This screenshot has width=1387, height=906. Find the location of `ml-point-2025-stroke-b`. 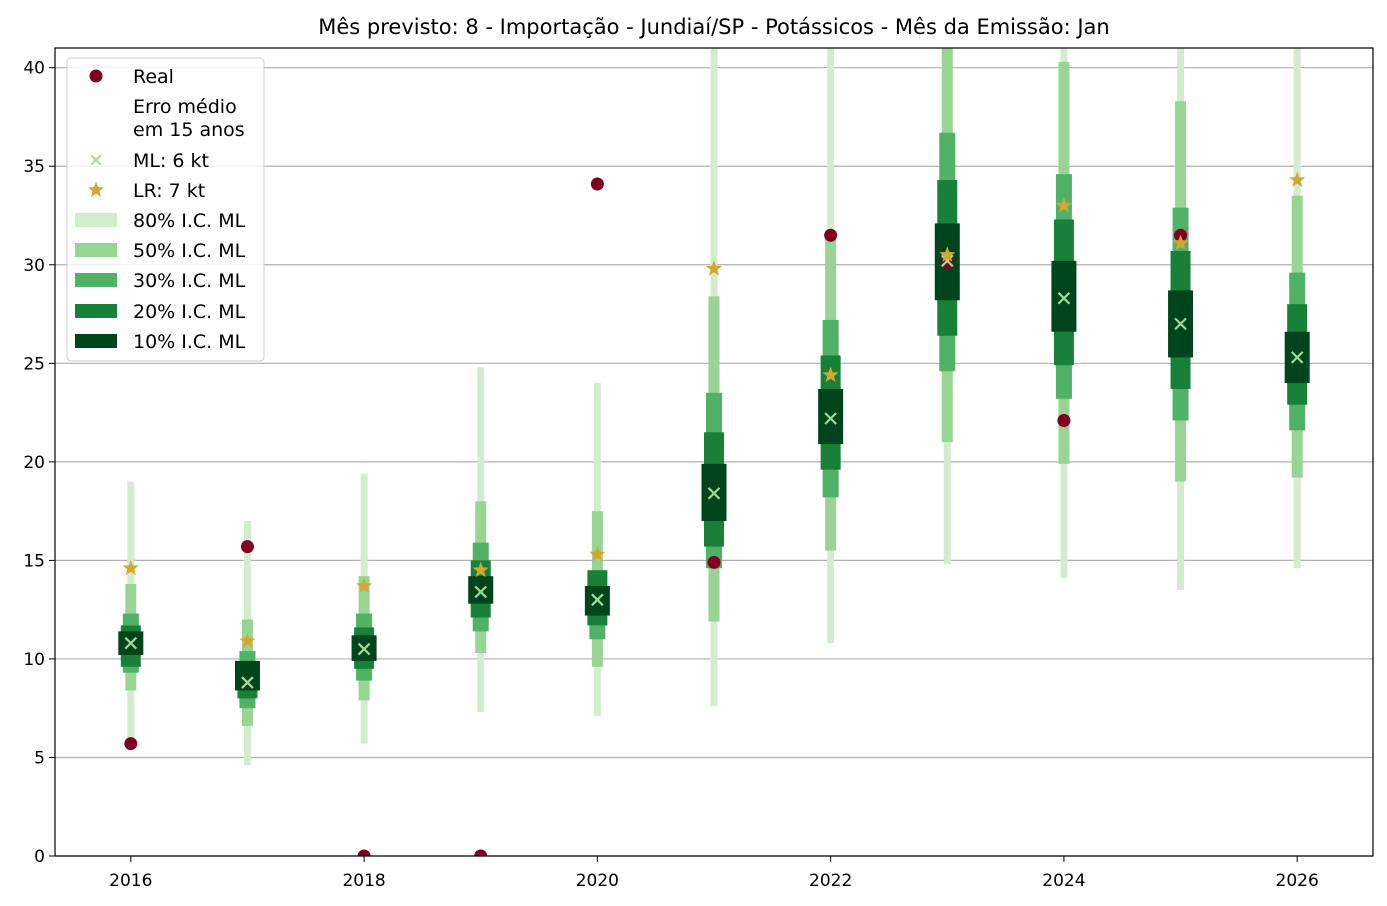

ml-point-2025-stroke-b is located at coordinates (1180, 324).